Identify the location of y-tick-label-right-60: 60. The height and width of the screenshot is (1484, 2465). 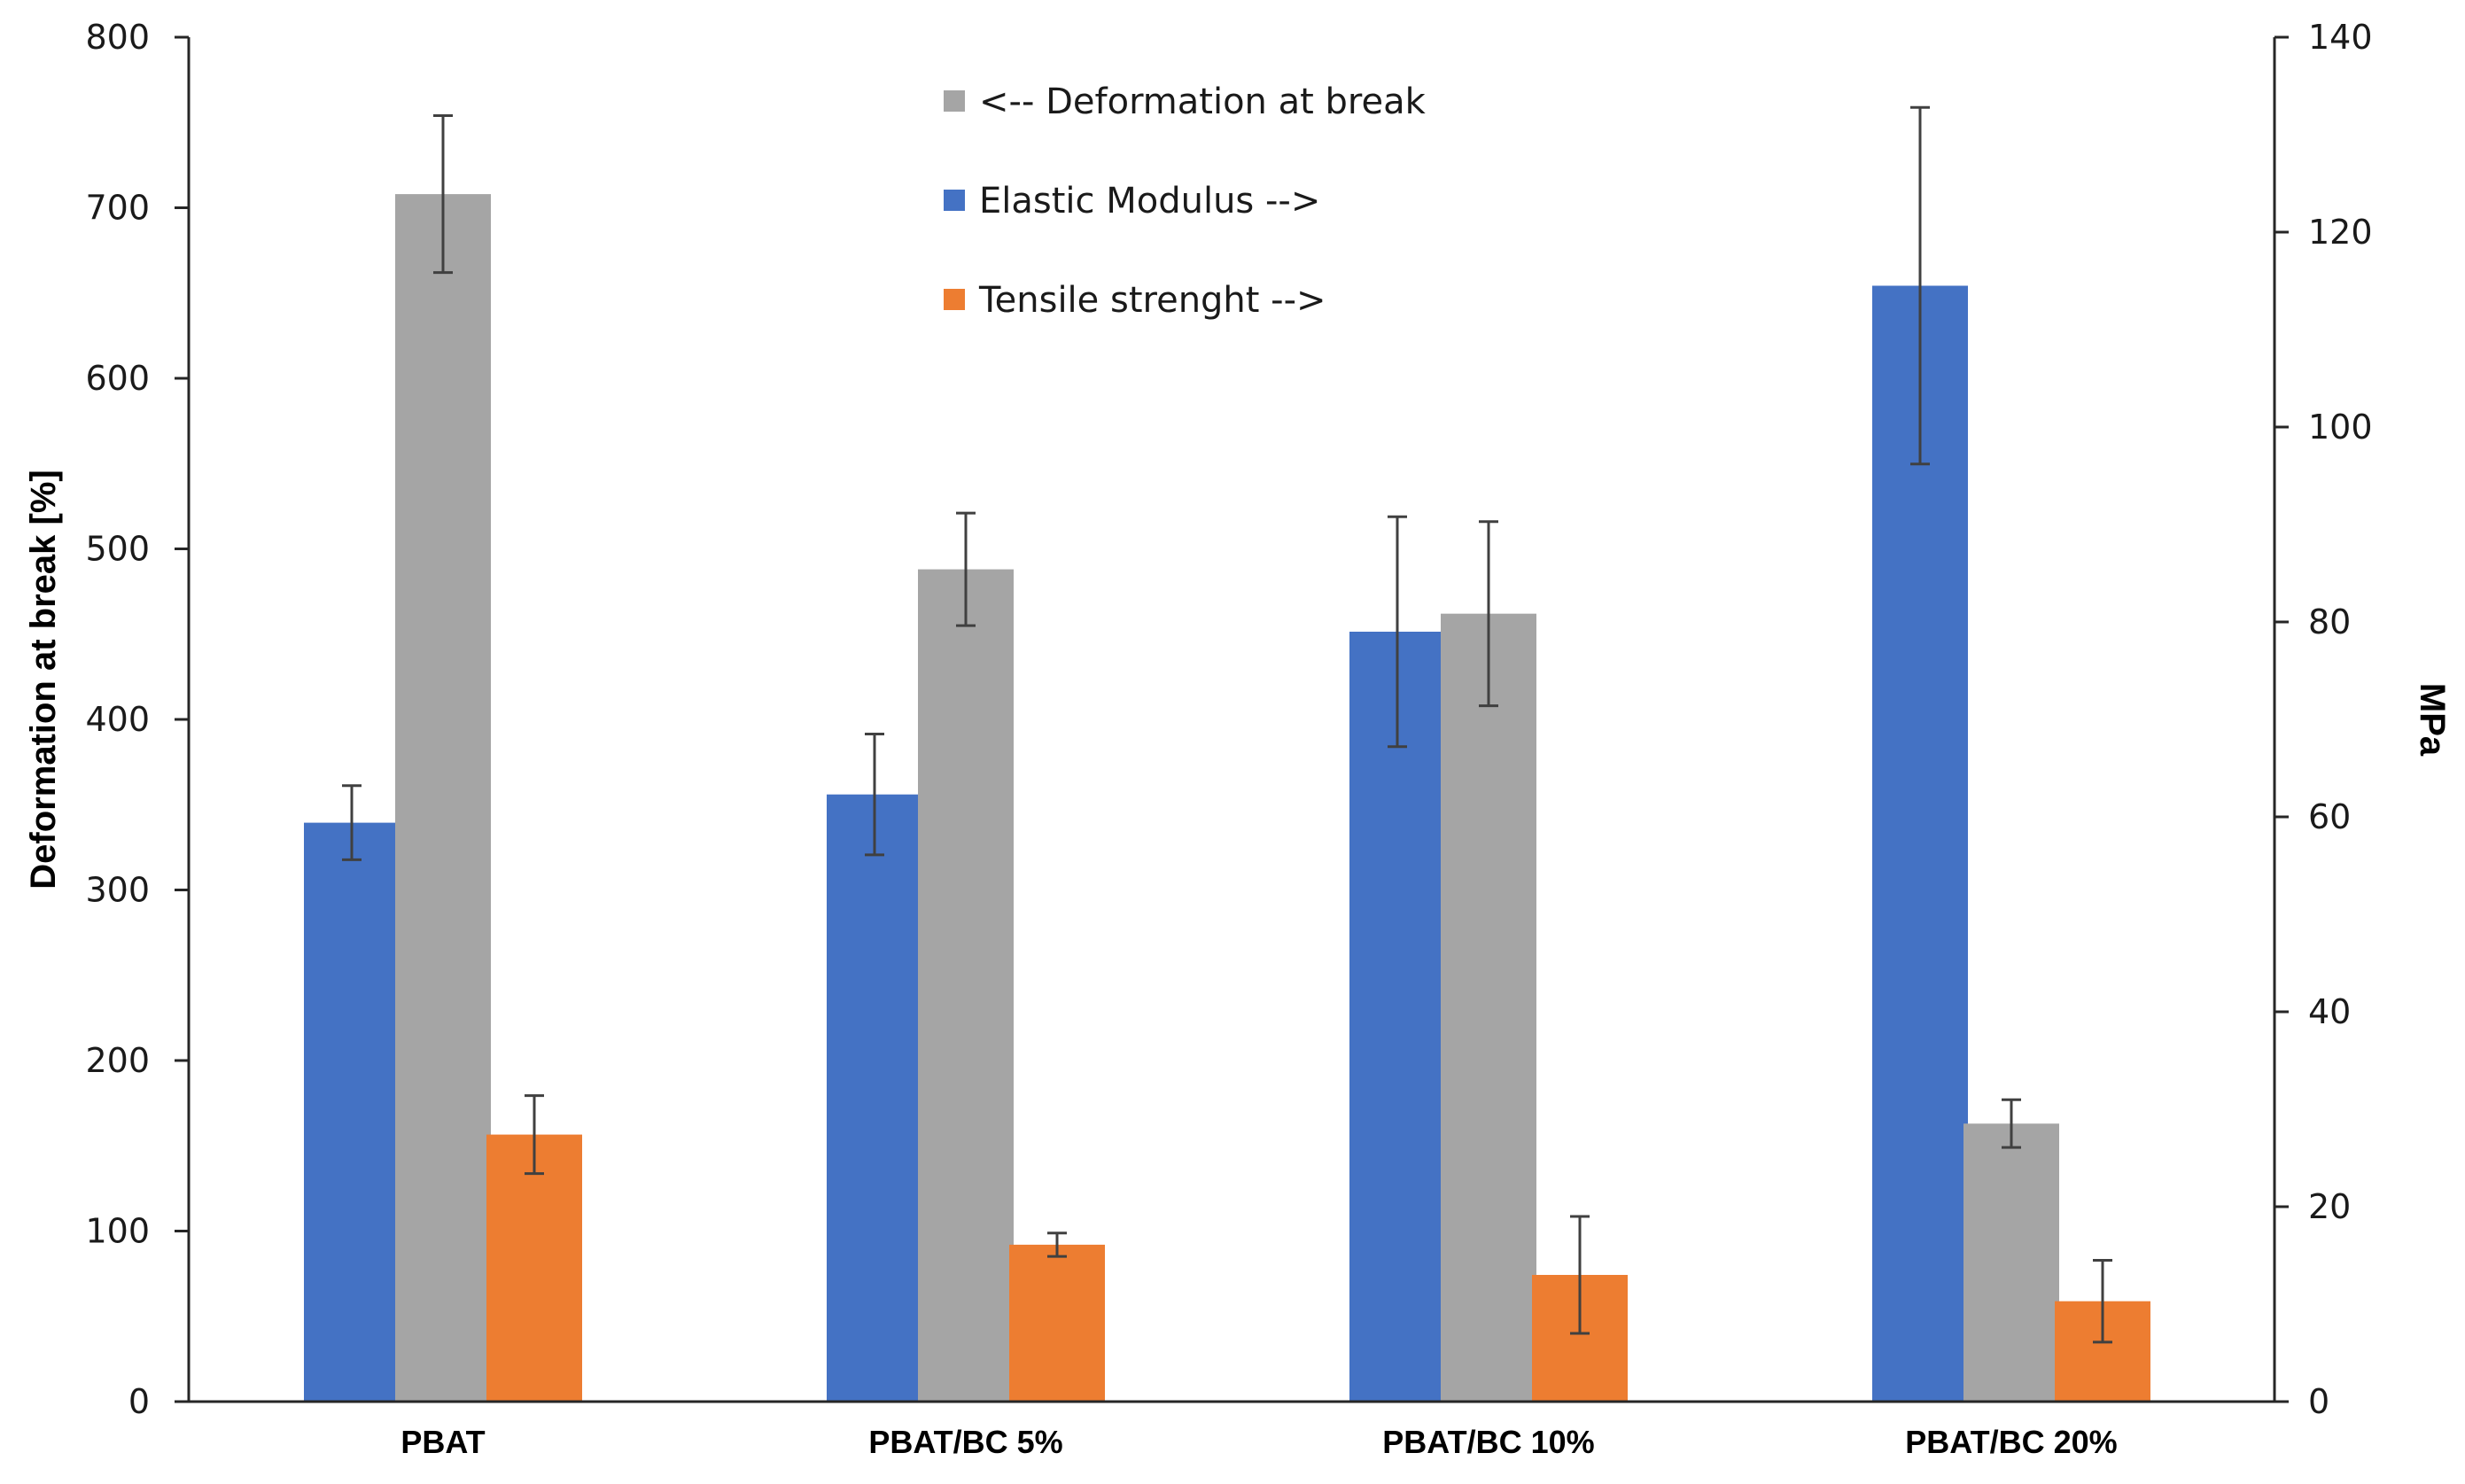
(2329, 816).